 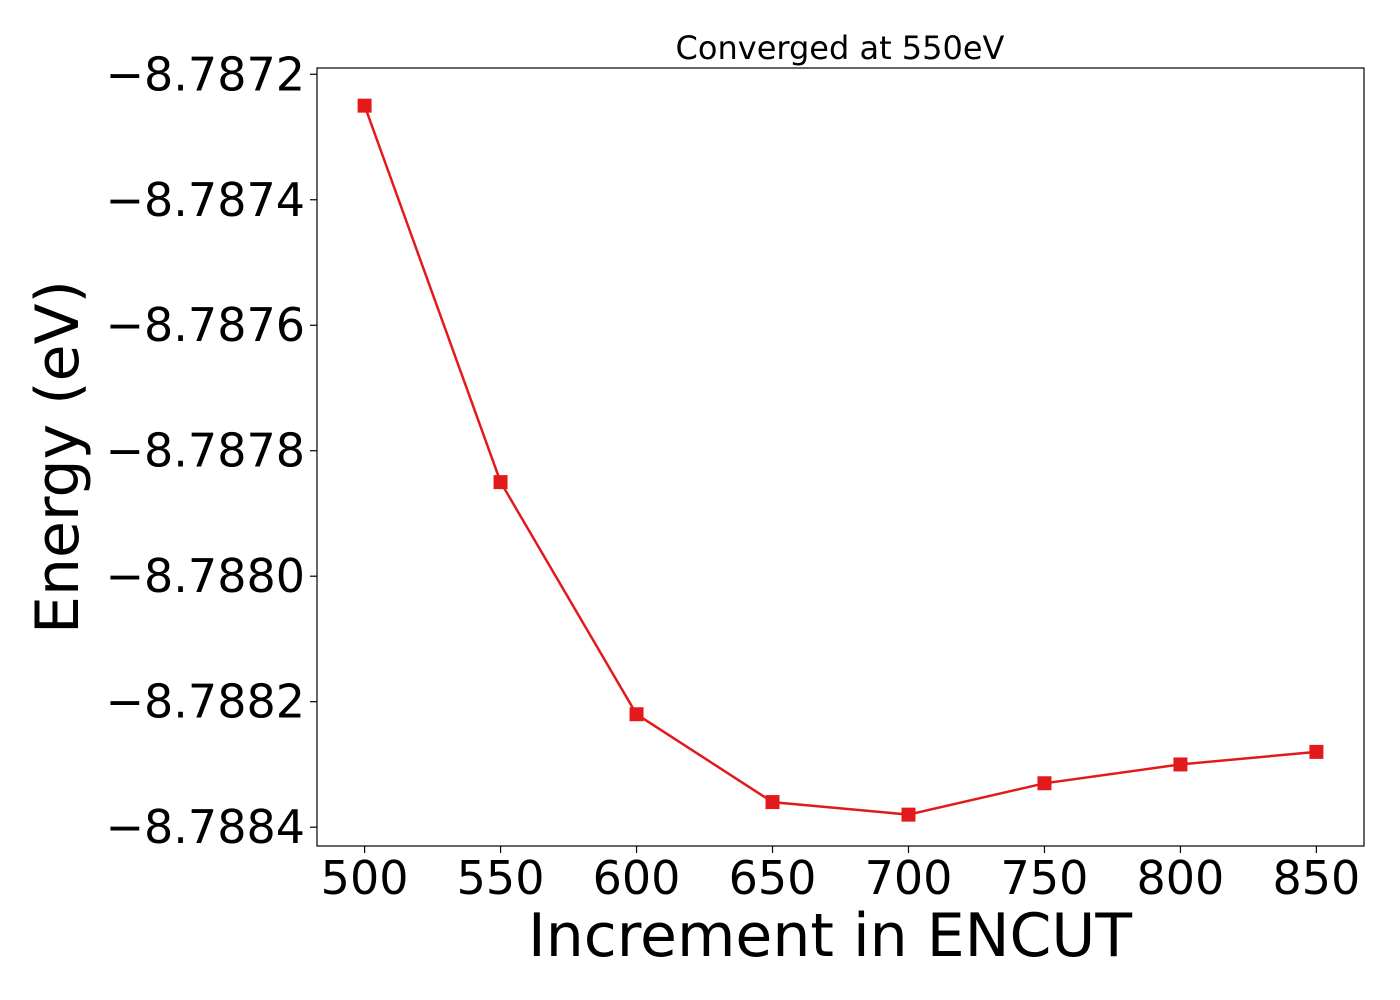 What do you see at coordinates (840, 48) in the screenshot?
I see `chart-title: Converged at 550eV` at bounding box center [840, 48].